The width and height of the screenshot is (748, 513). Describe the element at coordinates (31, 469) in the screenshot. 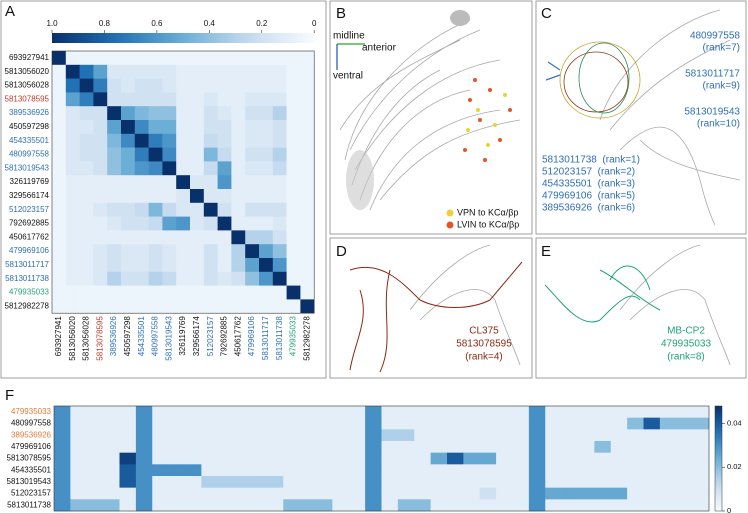

I see `row-label: 454335501` at that location.